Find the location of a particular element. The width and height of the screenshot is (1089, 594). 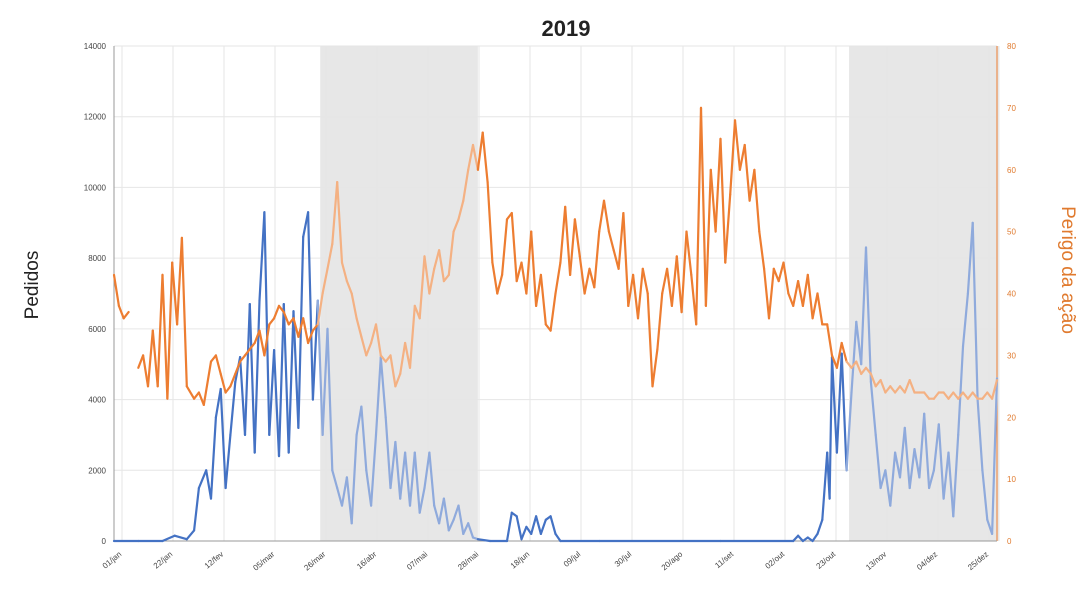

x-tick-label: 23/out is located at coordinates (825, 560).